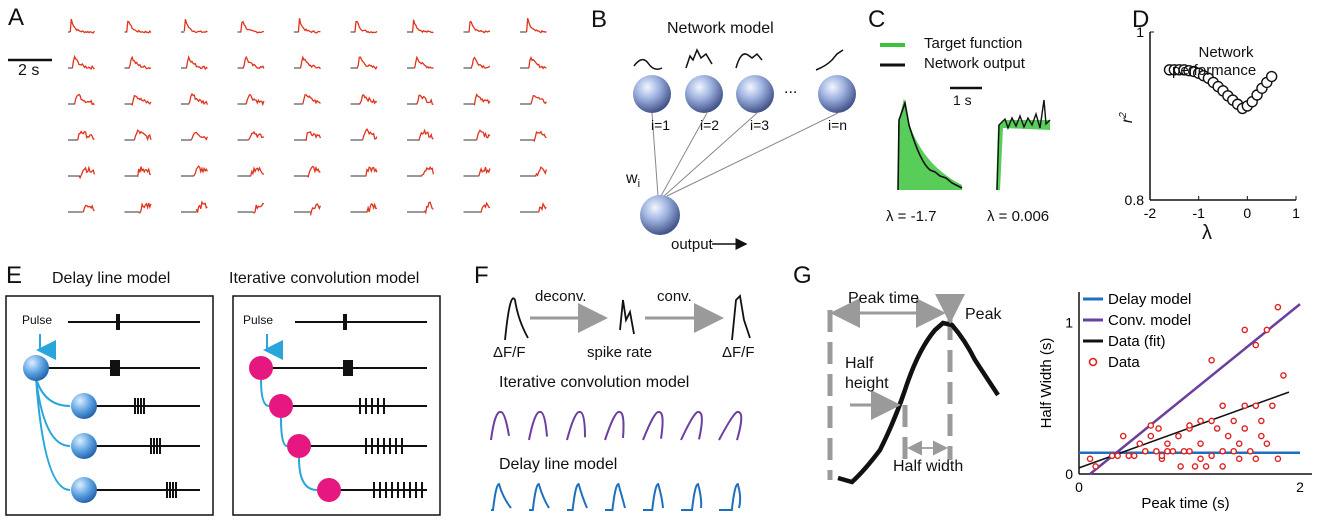 The image size is (1319, 521). What do you see at coordinates (620, 402) in the screenshot?
I see `panel-f` at bounding box center [620, 402].